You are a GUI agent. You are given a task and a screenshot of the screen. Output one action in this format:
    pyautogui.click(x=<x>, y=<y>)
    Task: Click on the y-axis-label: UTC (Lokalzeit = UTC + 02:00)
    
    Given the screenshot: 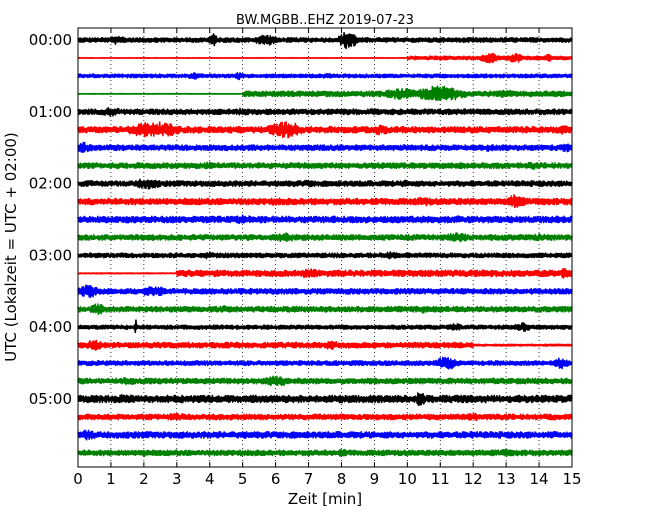 What is the action you would take?
    pyautogui.click(x=11, y=247)
    